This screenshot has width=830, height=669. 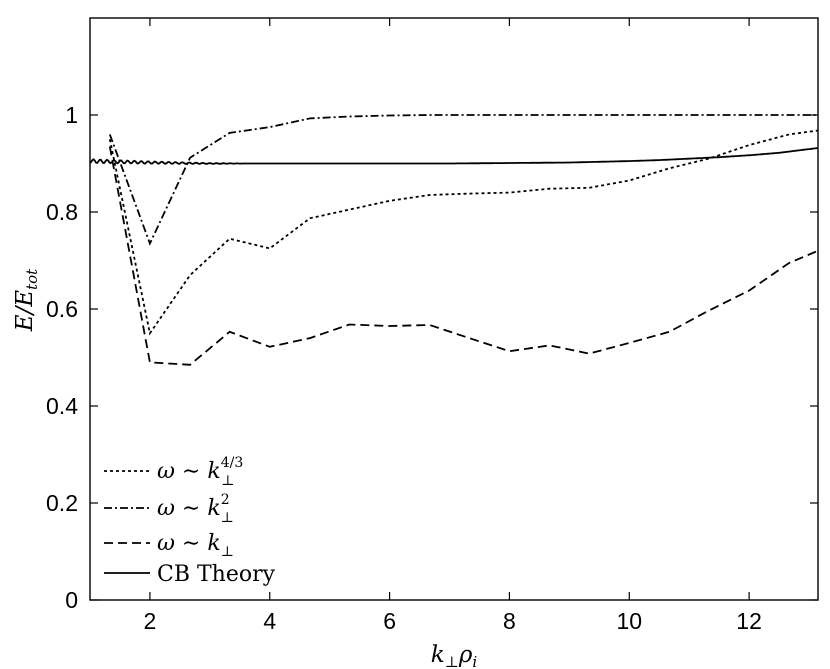 What do you see at coordinates (629, 621) in the screenshot?
I see `x-tick-label: 10` at bounding box center [629, 621].